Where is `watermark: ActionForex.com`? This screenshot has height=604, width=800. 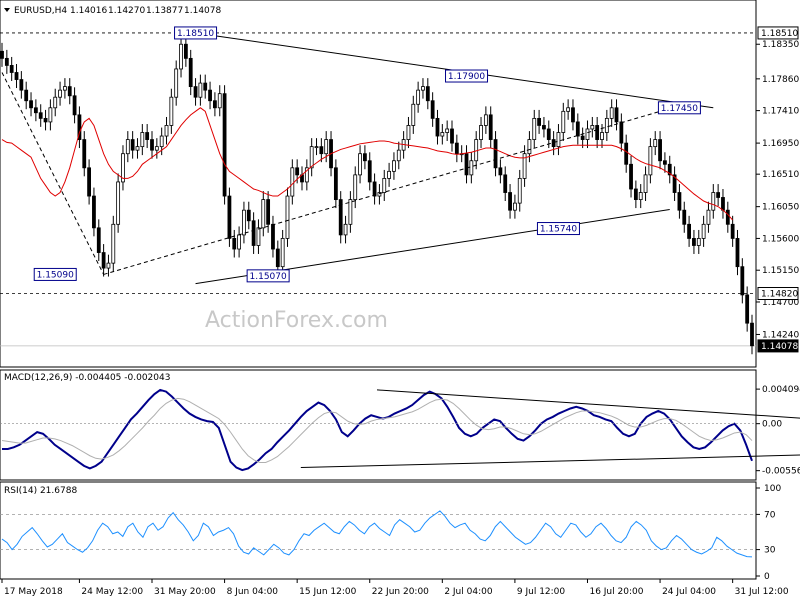
watermark: ActionForex.com is located at coordinates (296, 320).